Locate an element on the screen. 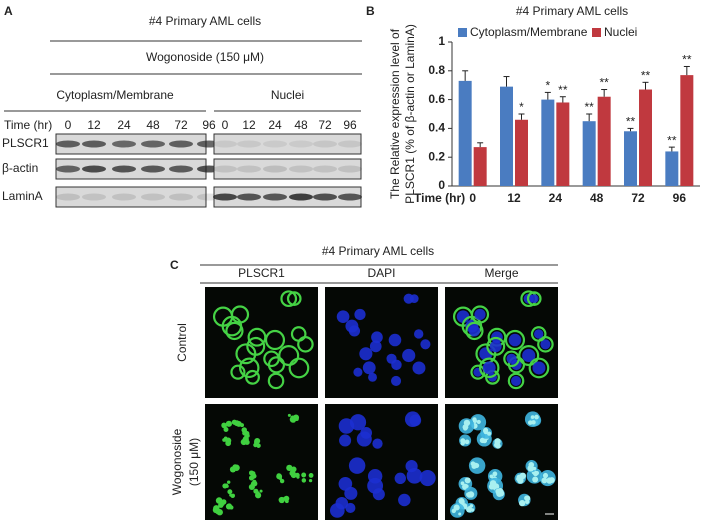 Image resolution: width=709 pixels, height=522 pixels. column-header: DAPI is located at coordinates (381, 273).